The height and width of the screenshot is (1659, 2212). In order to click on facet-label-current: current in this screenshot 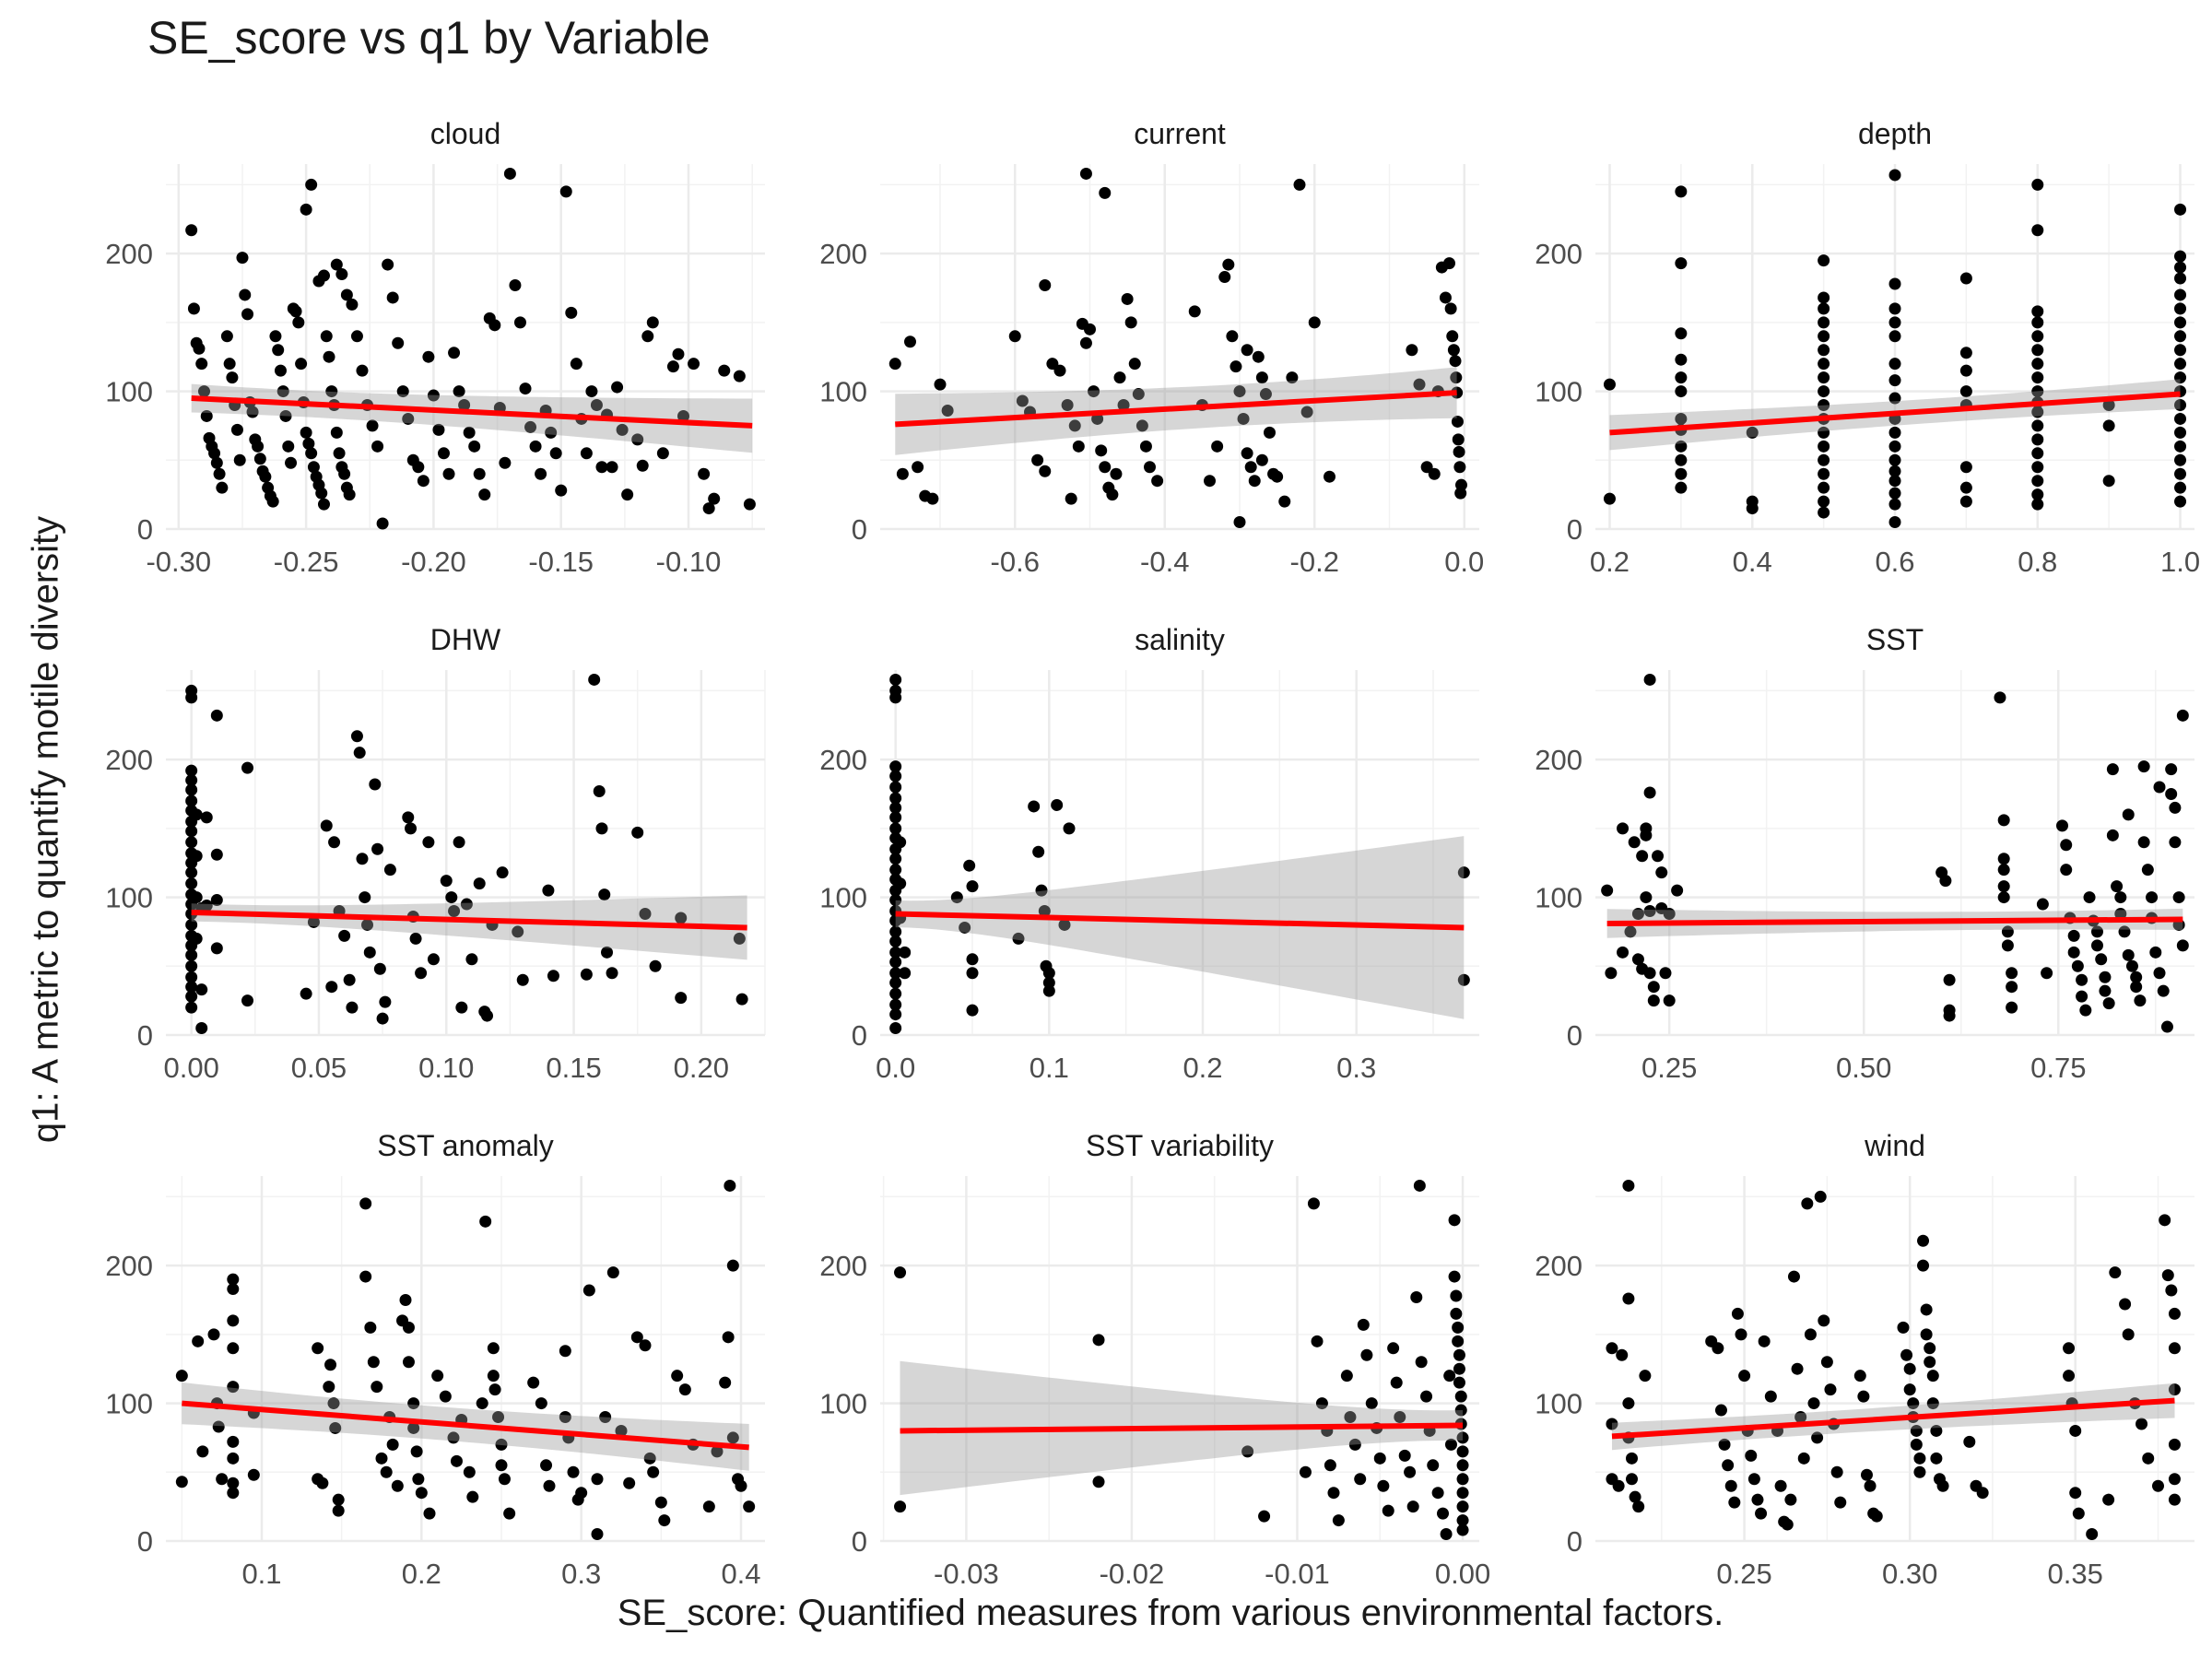, I will do `click(1180, 133)`.